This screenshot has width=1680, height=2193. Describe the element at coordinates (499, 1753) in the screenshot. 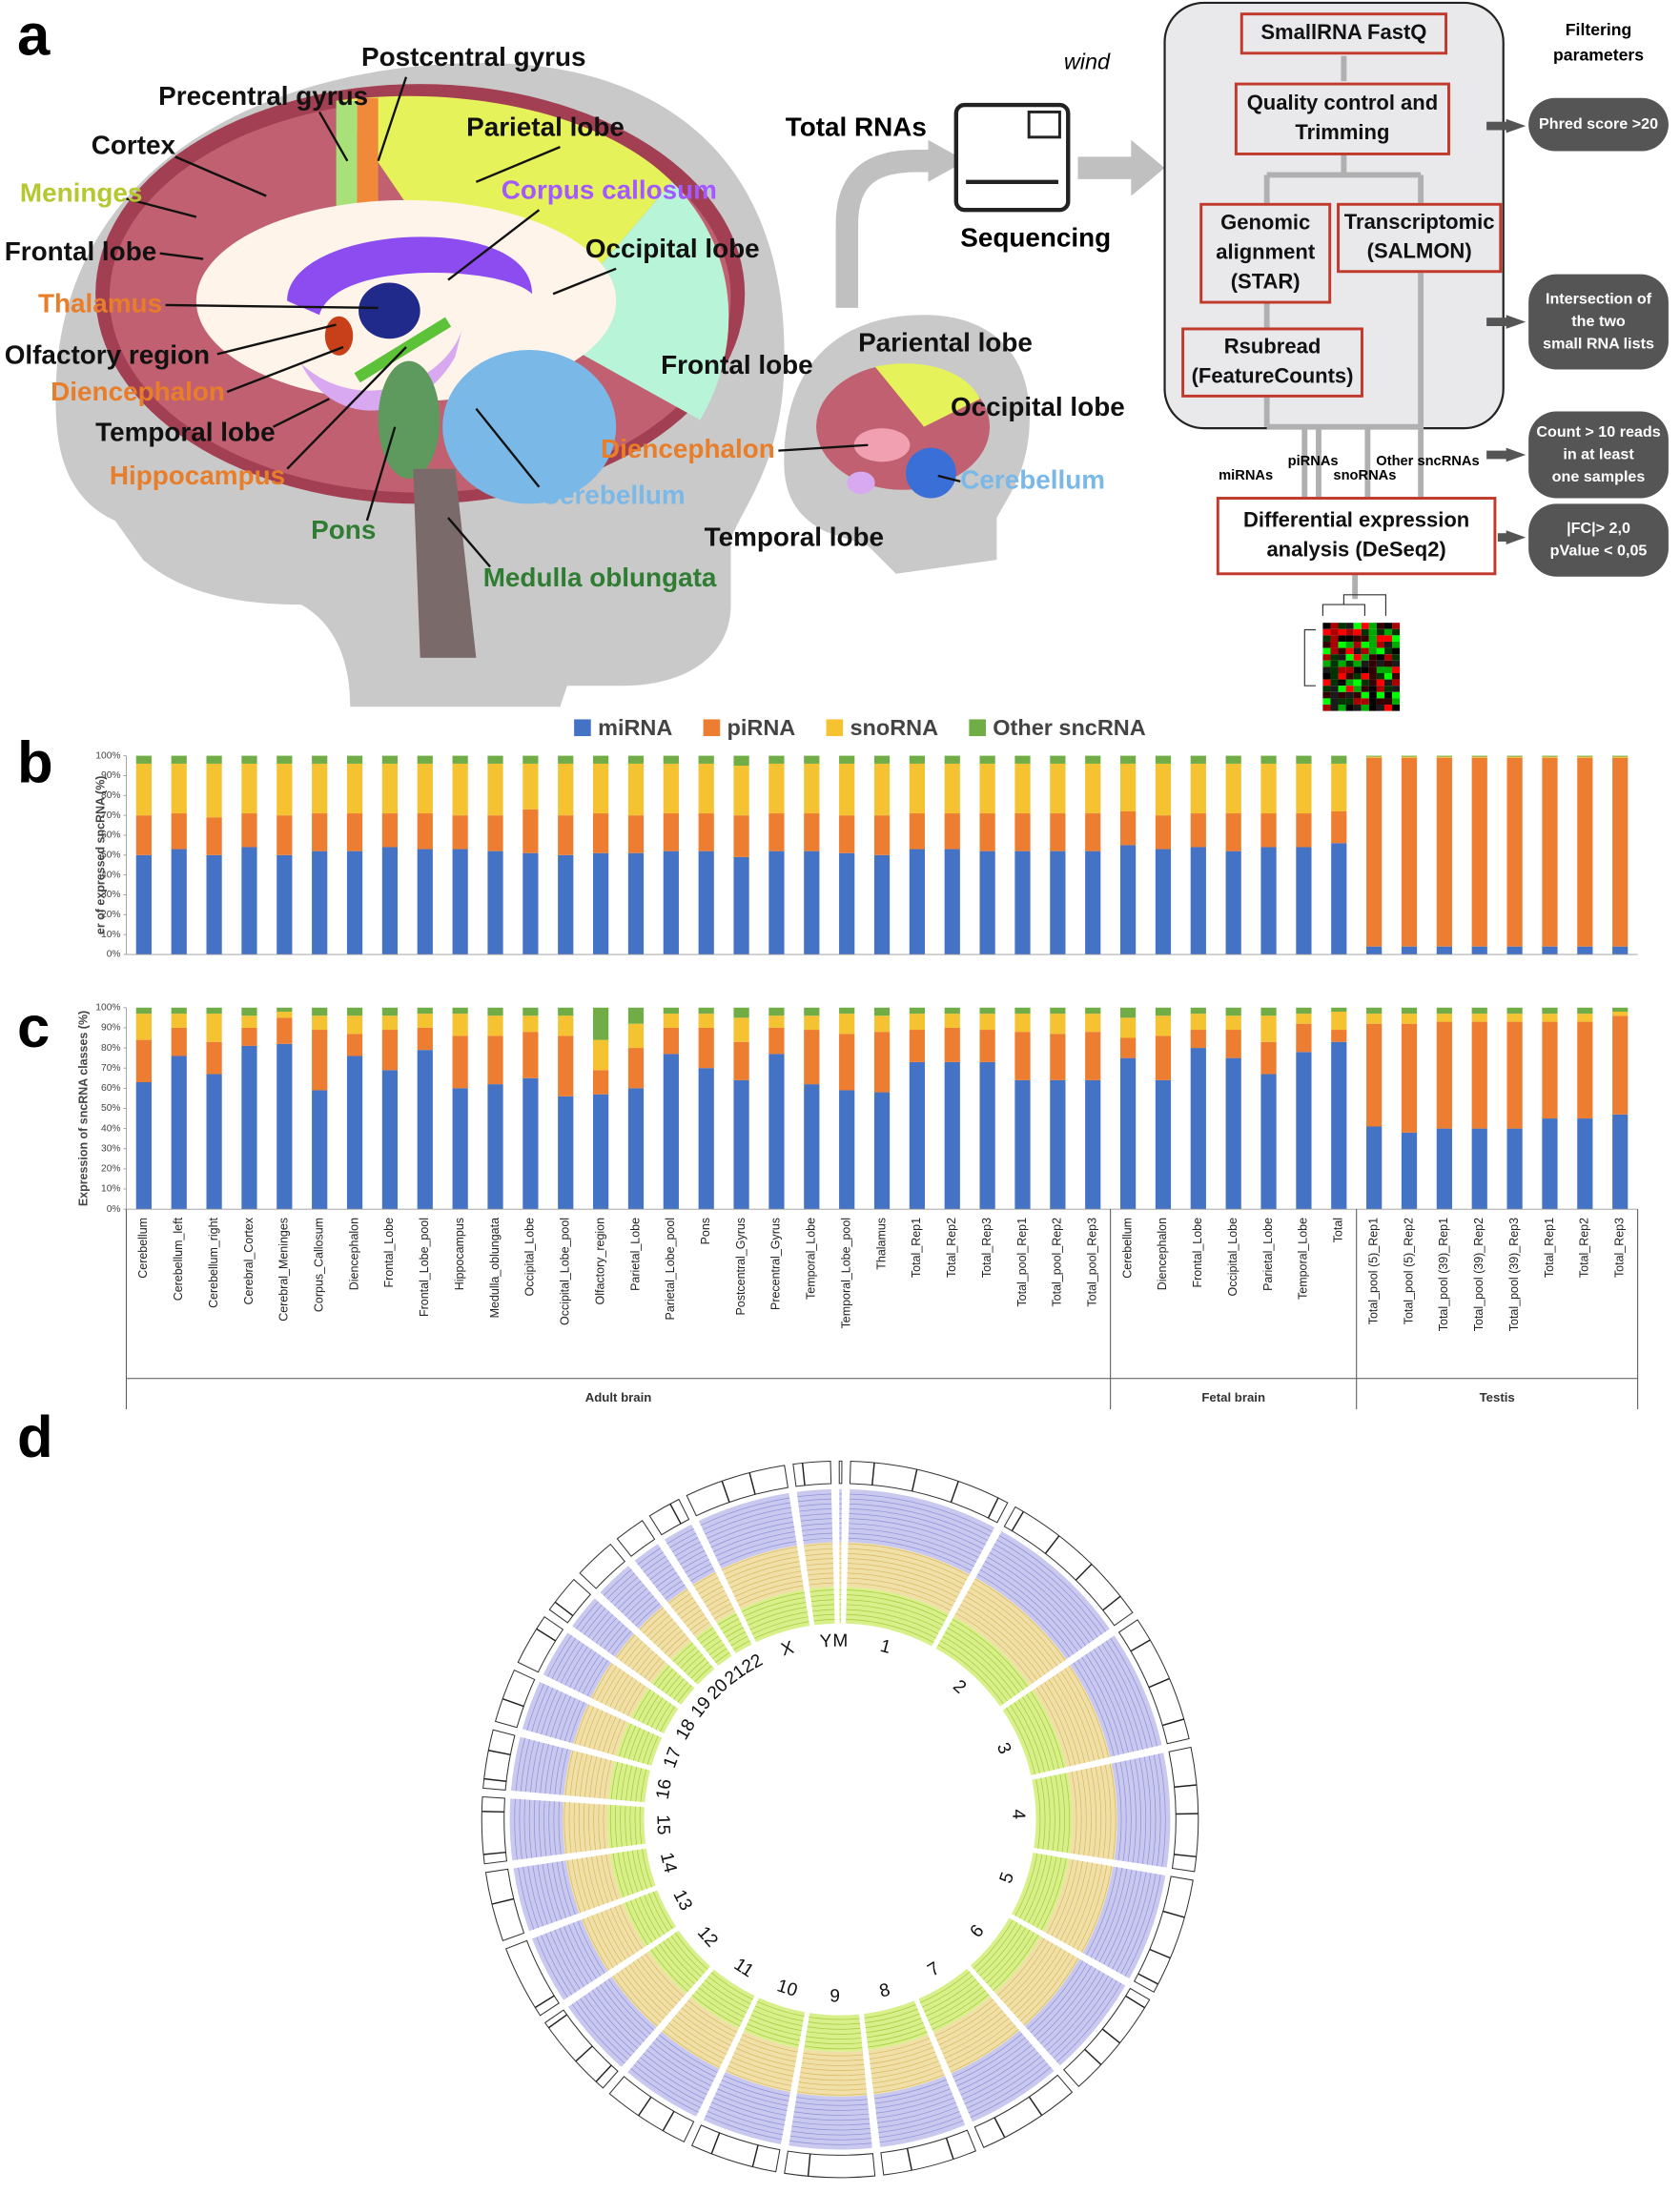

I see `ideogram-band` at that location.